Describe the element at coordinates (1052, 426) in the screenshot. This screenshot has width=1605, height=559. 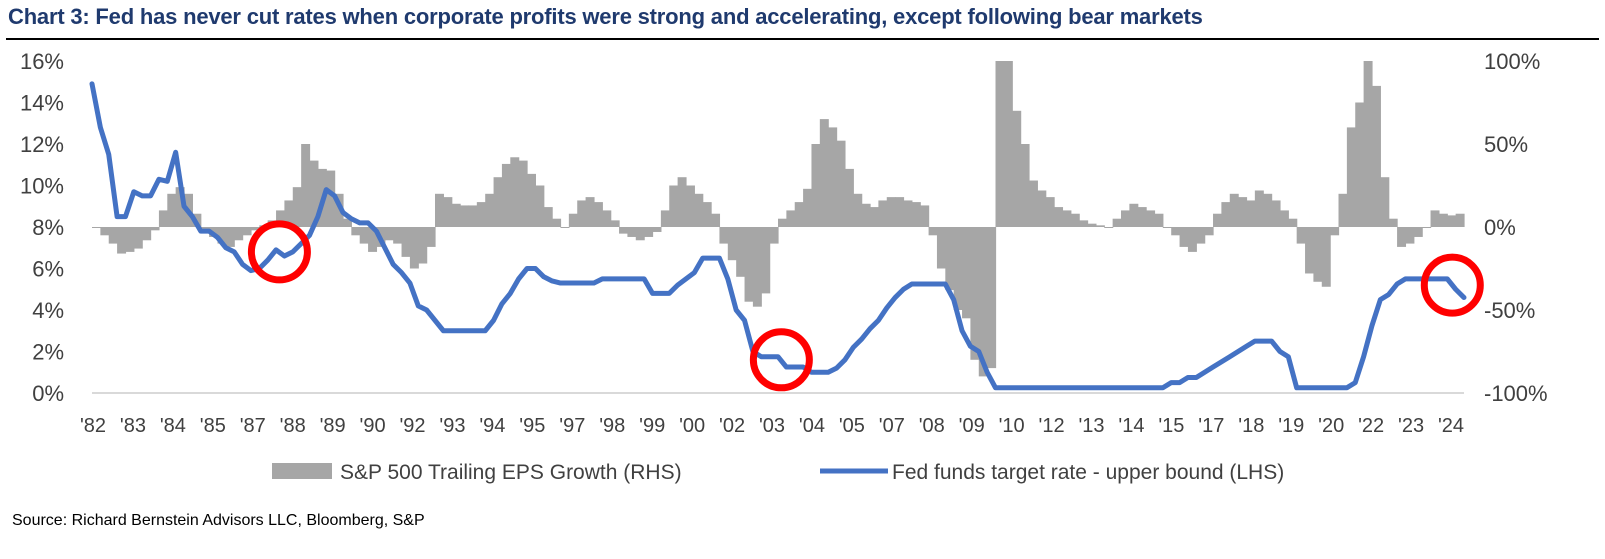
I see `x-tick-label: '12` at that location.